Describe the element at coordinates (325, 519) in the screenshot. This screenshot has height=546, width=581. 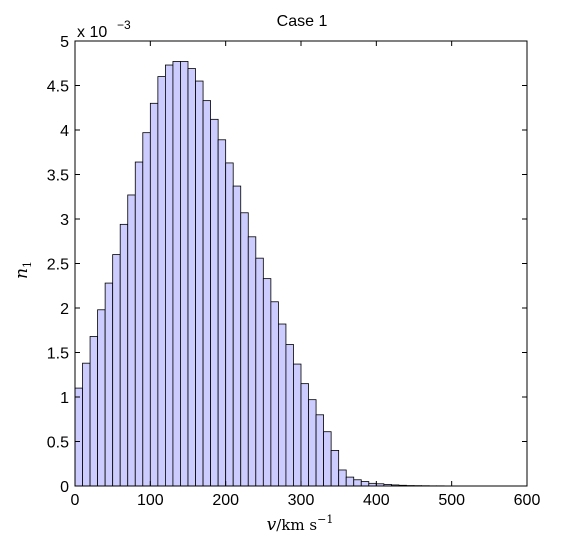
I see `x-axis-label-exponent: −1` at that location.